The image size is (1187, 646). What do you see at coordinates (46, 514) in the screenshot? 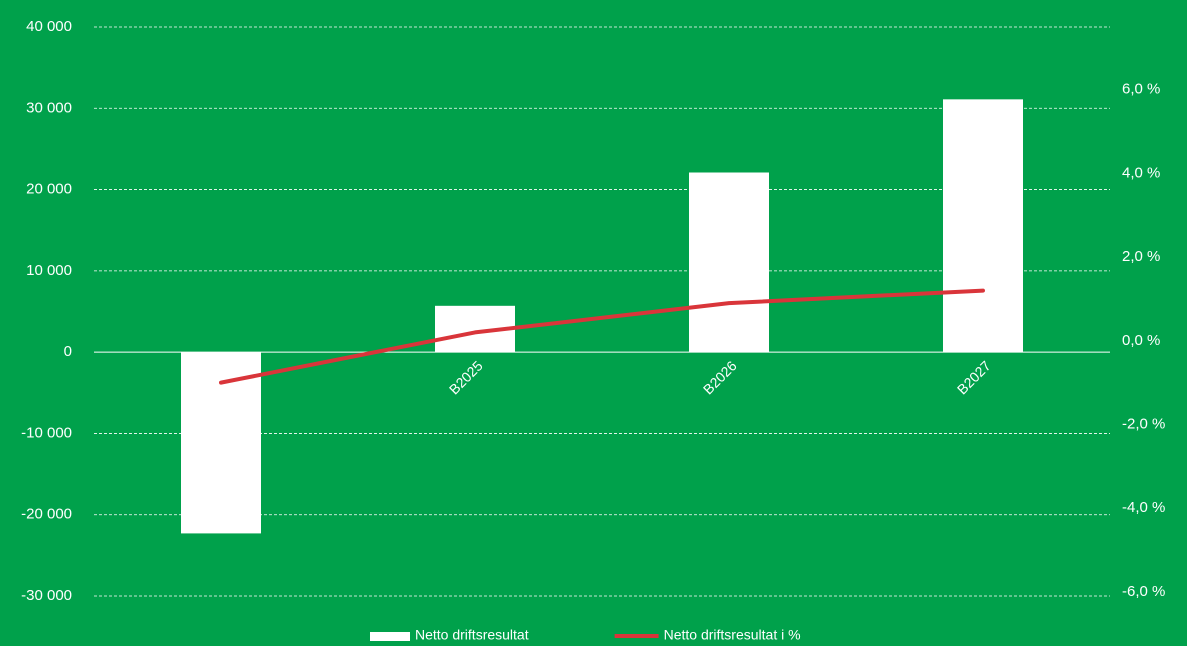
I see `y-tick-label: -20 000` at bounding box center [46, 514].